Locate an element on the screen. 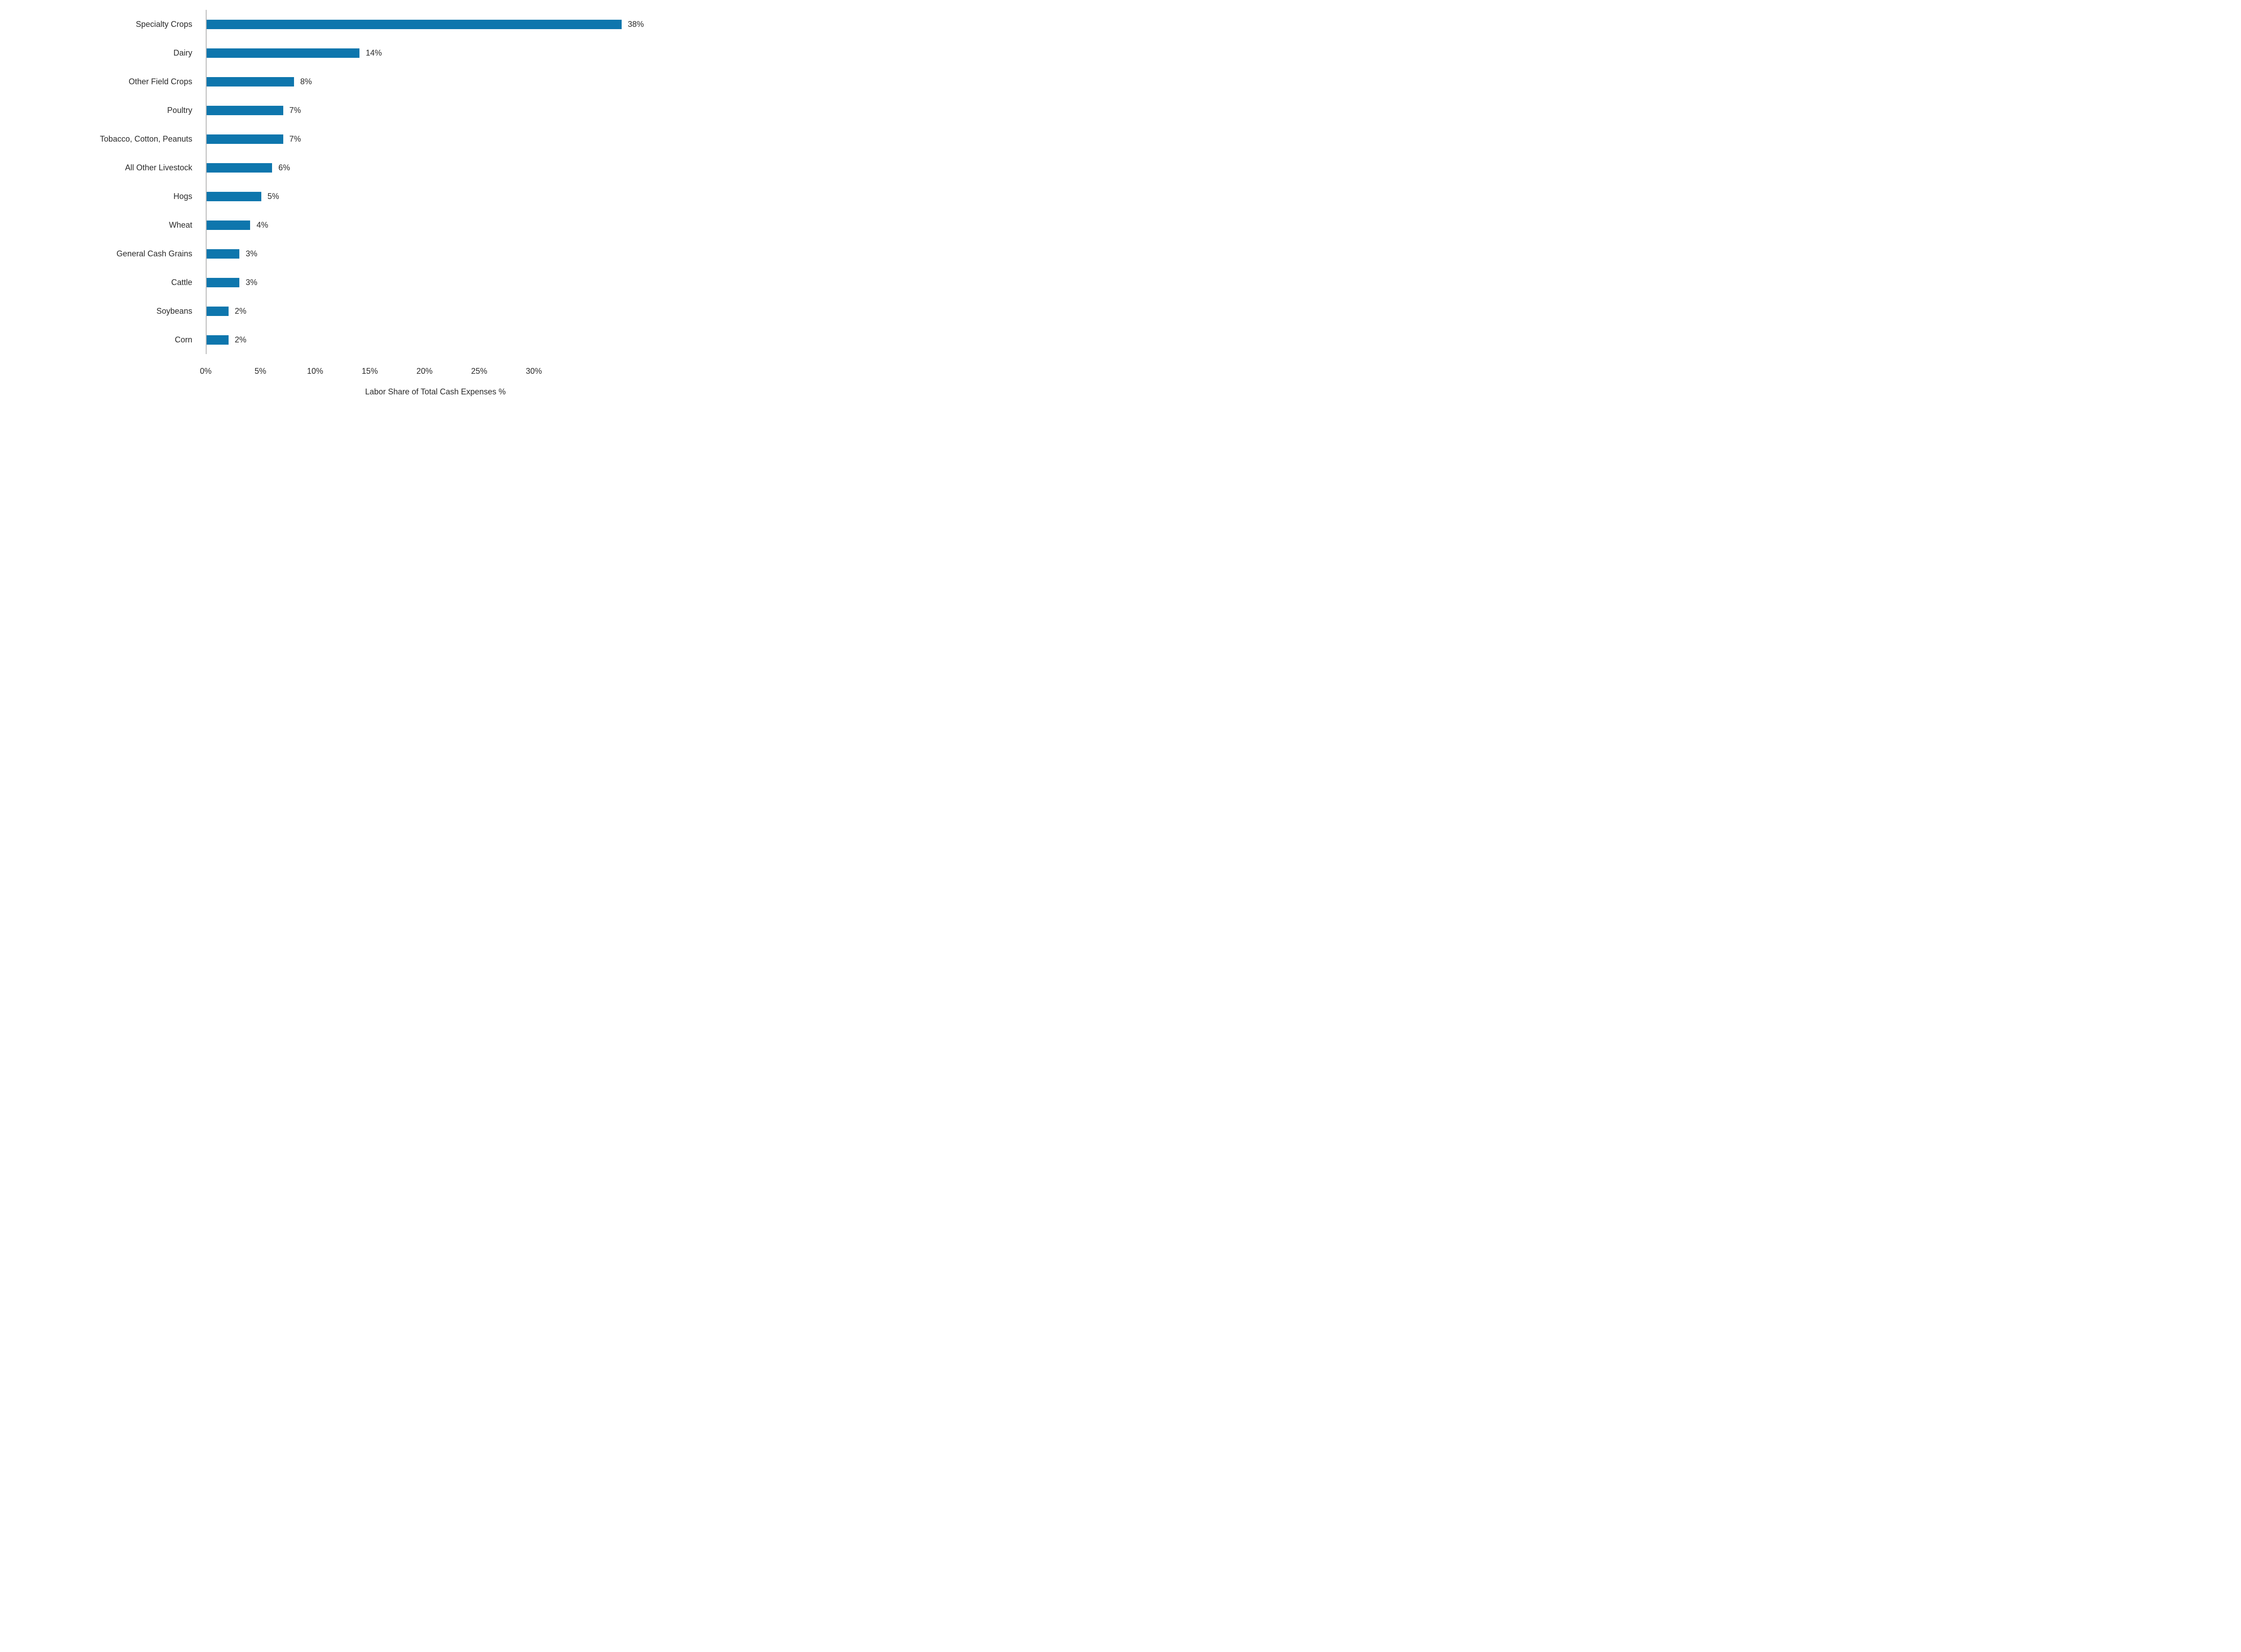 The image size is (2241, 1652). chart-row: Soybeans 2% is located at coordinates (332, 311).